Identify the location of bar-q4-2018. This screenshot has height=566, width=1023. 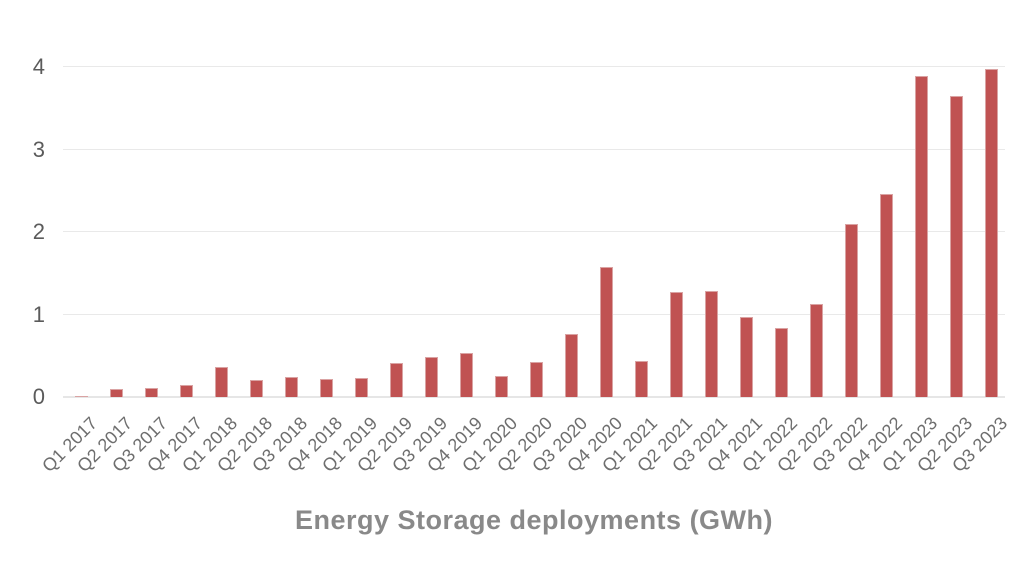
(326, 387).